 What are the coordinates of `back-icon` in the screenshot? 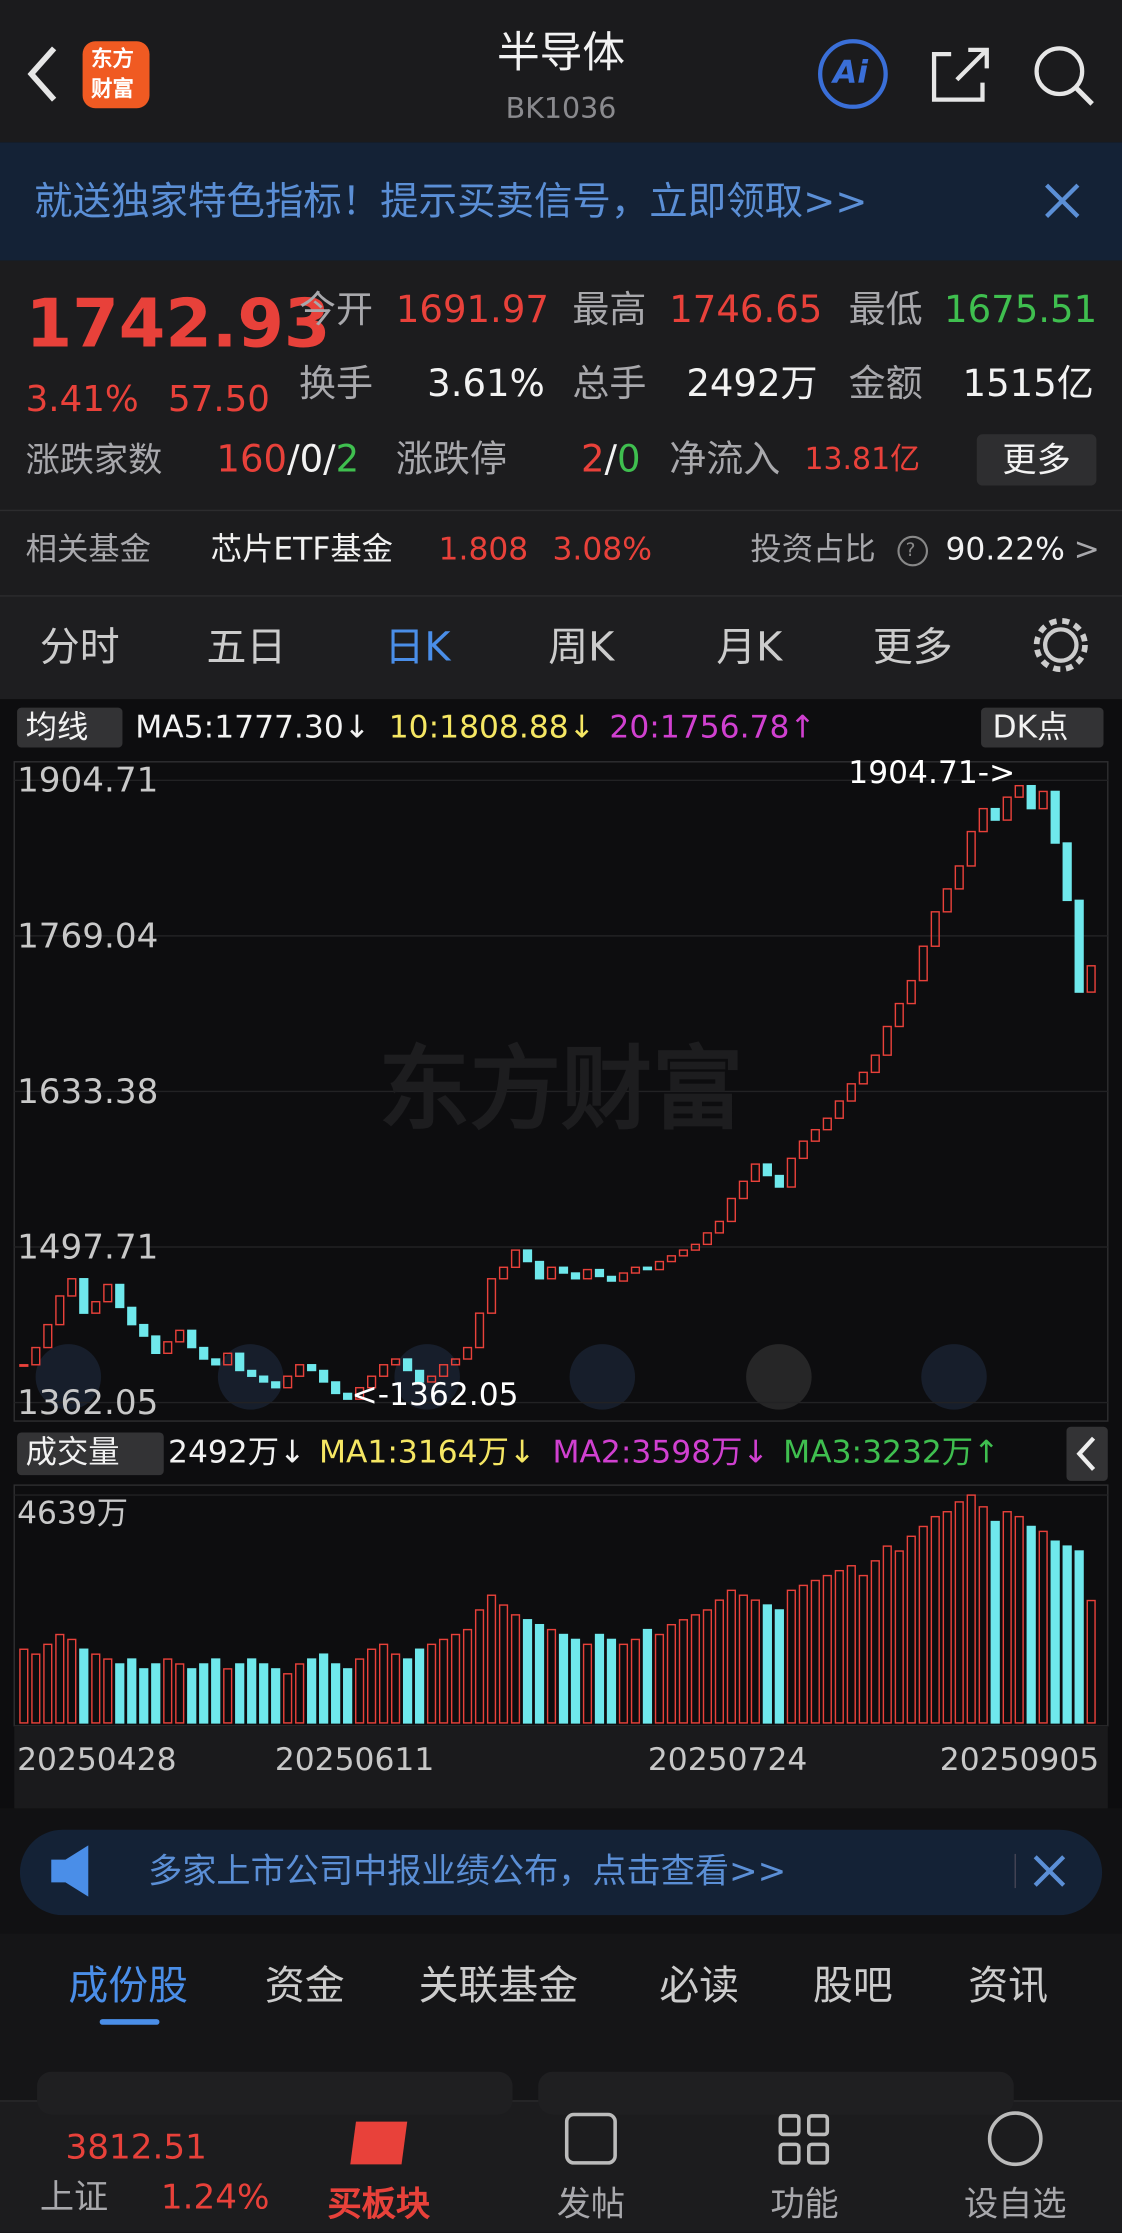 It's located at (42, 74).